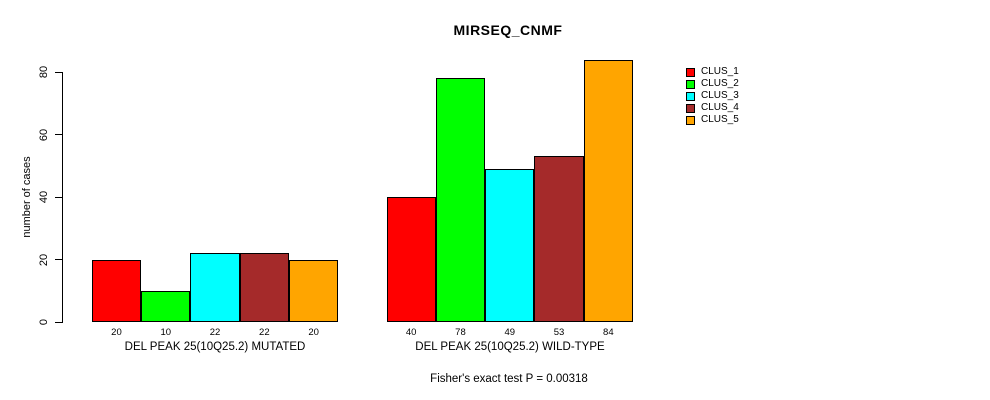  I want to click on legend-label: CLUS_1, so click(720, 71).